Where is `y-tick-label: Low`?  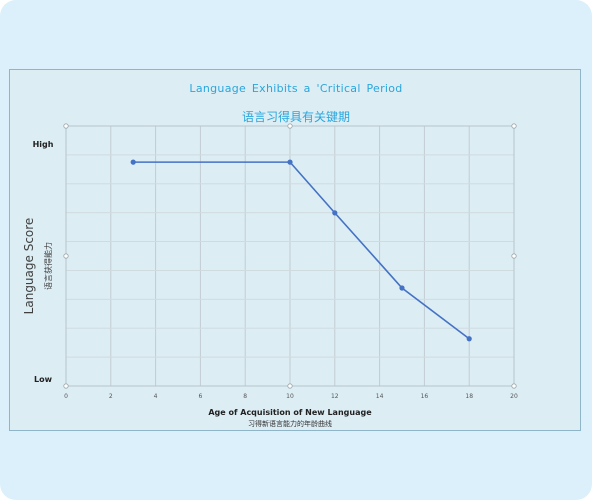 y-tick-label: Low is located at coordinates (43, 379).